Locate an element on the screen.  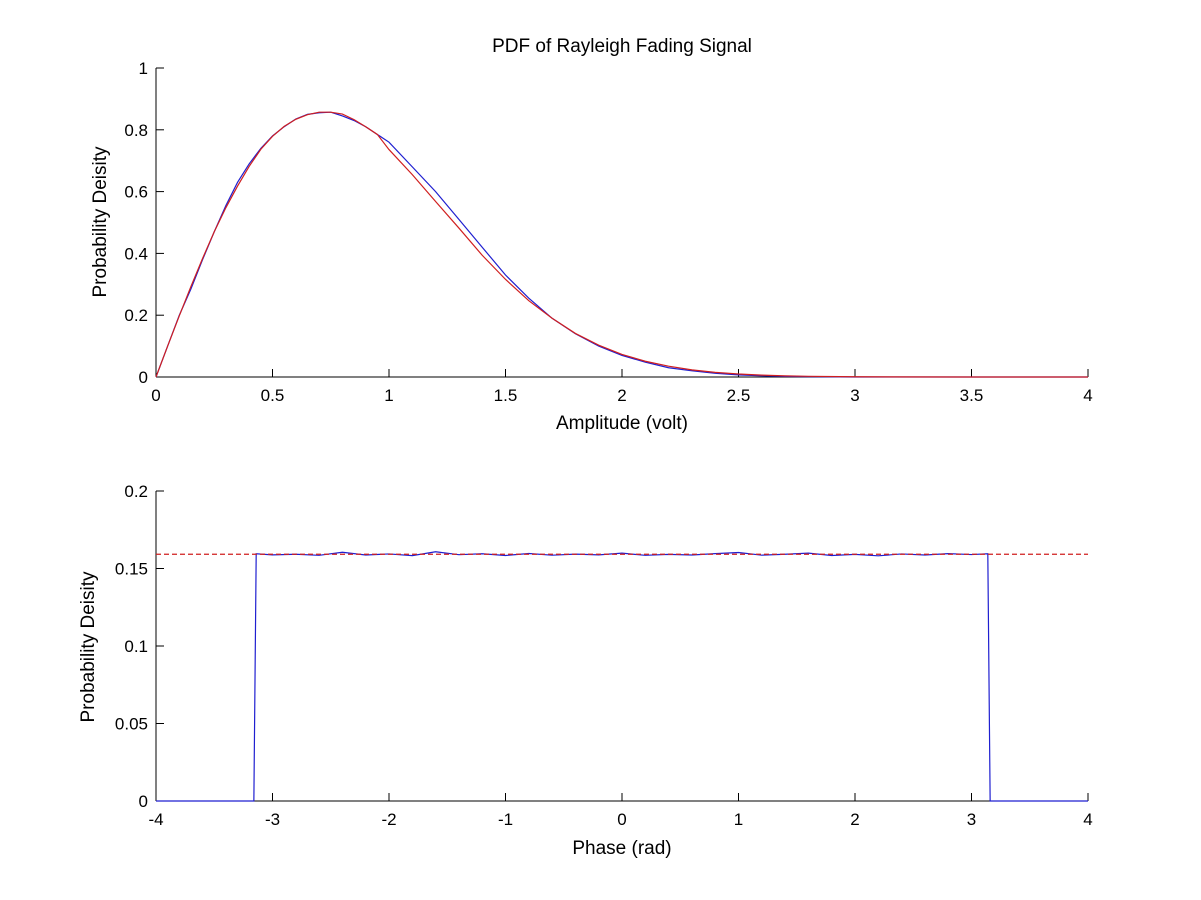
y-tick-label: 0.6 is located at coordinates (136, 192).